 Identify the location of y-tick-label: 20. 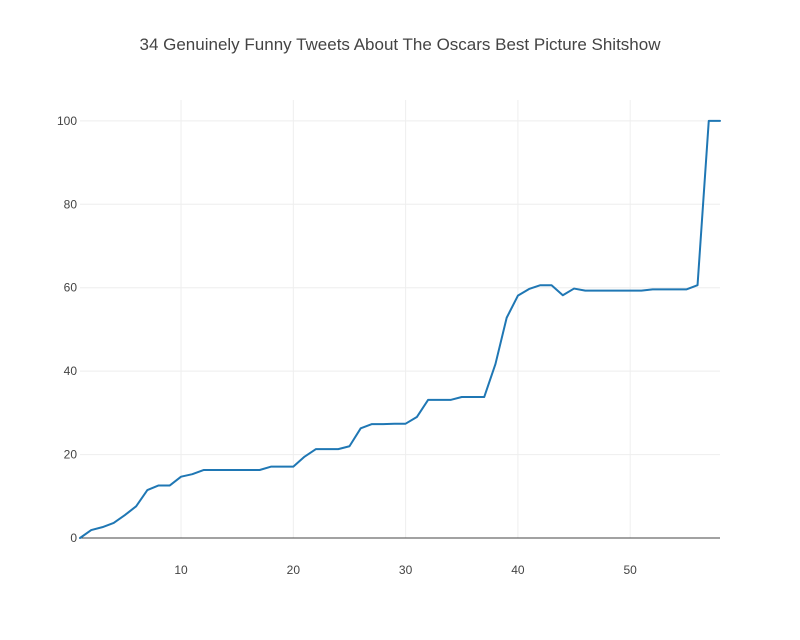
(71, 455).